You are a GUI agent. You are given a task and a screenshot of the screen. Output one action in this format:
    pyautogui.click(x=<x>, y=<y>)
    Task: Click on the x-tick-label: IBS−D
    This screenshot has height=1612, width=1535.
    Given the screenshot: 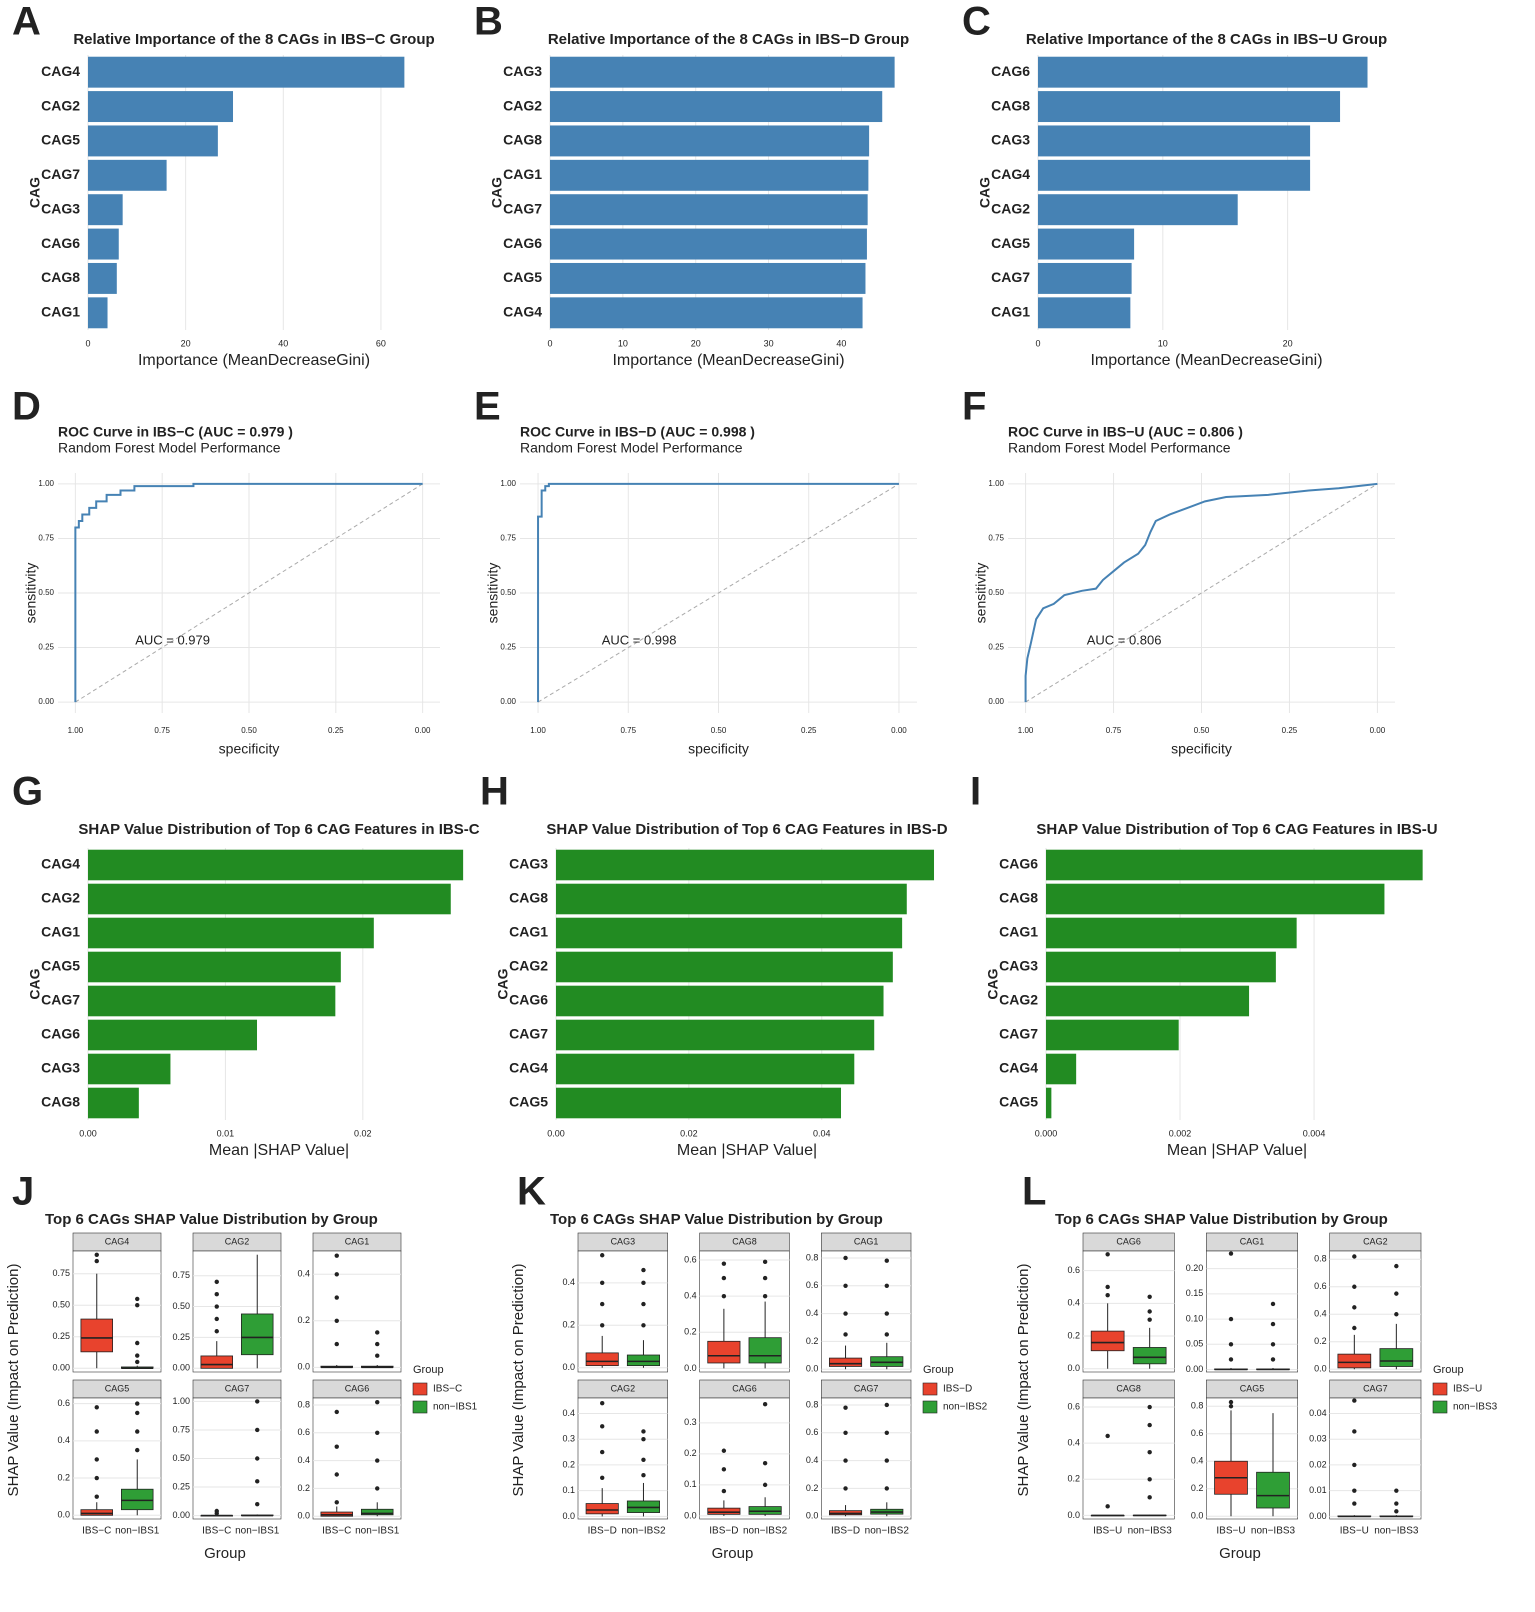 What is the action you would take?
    pyautogui.click(x=602, y=1531)
    